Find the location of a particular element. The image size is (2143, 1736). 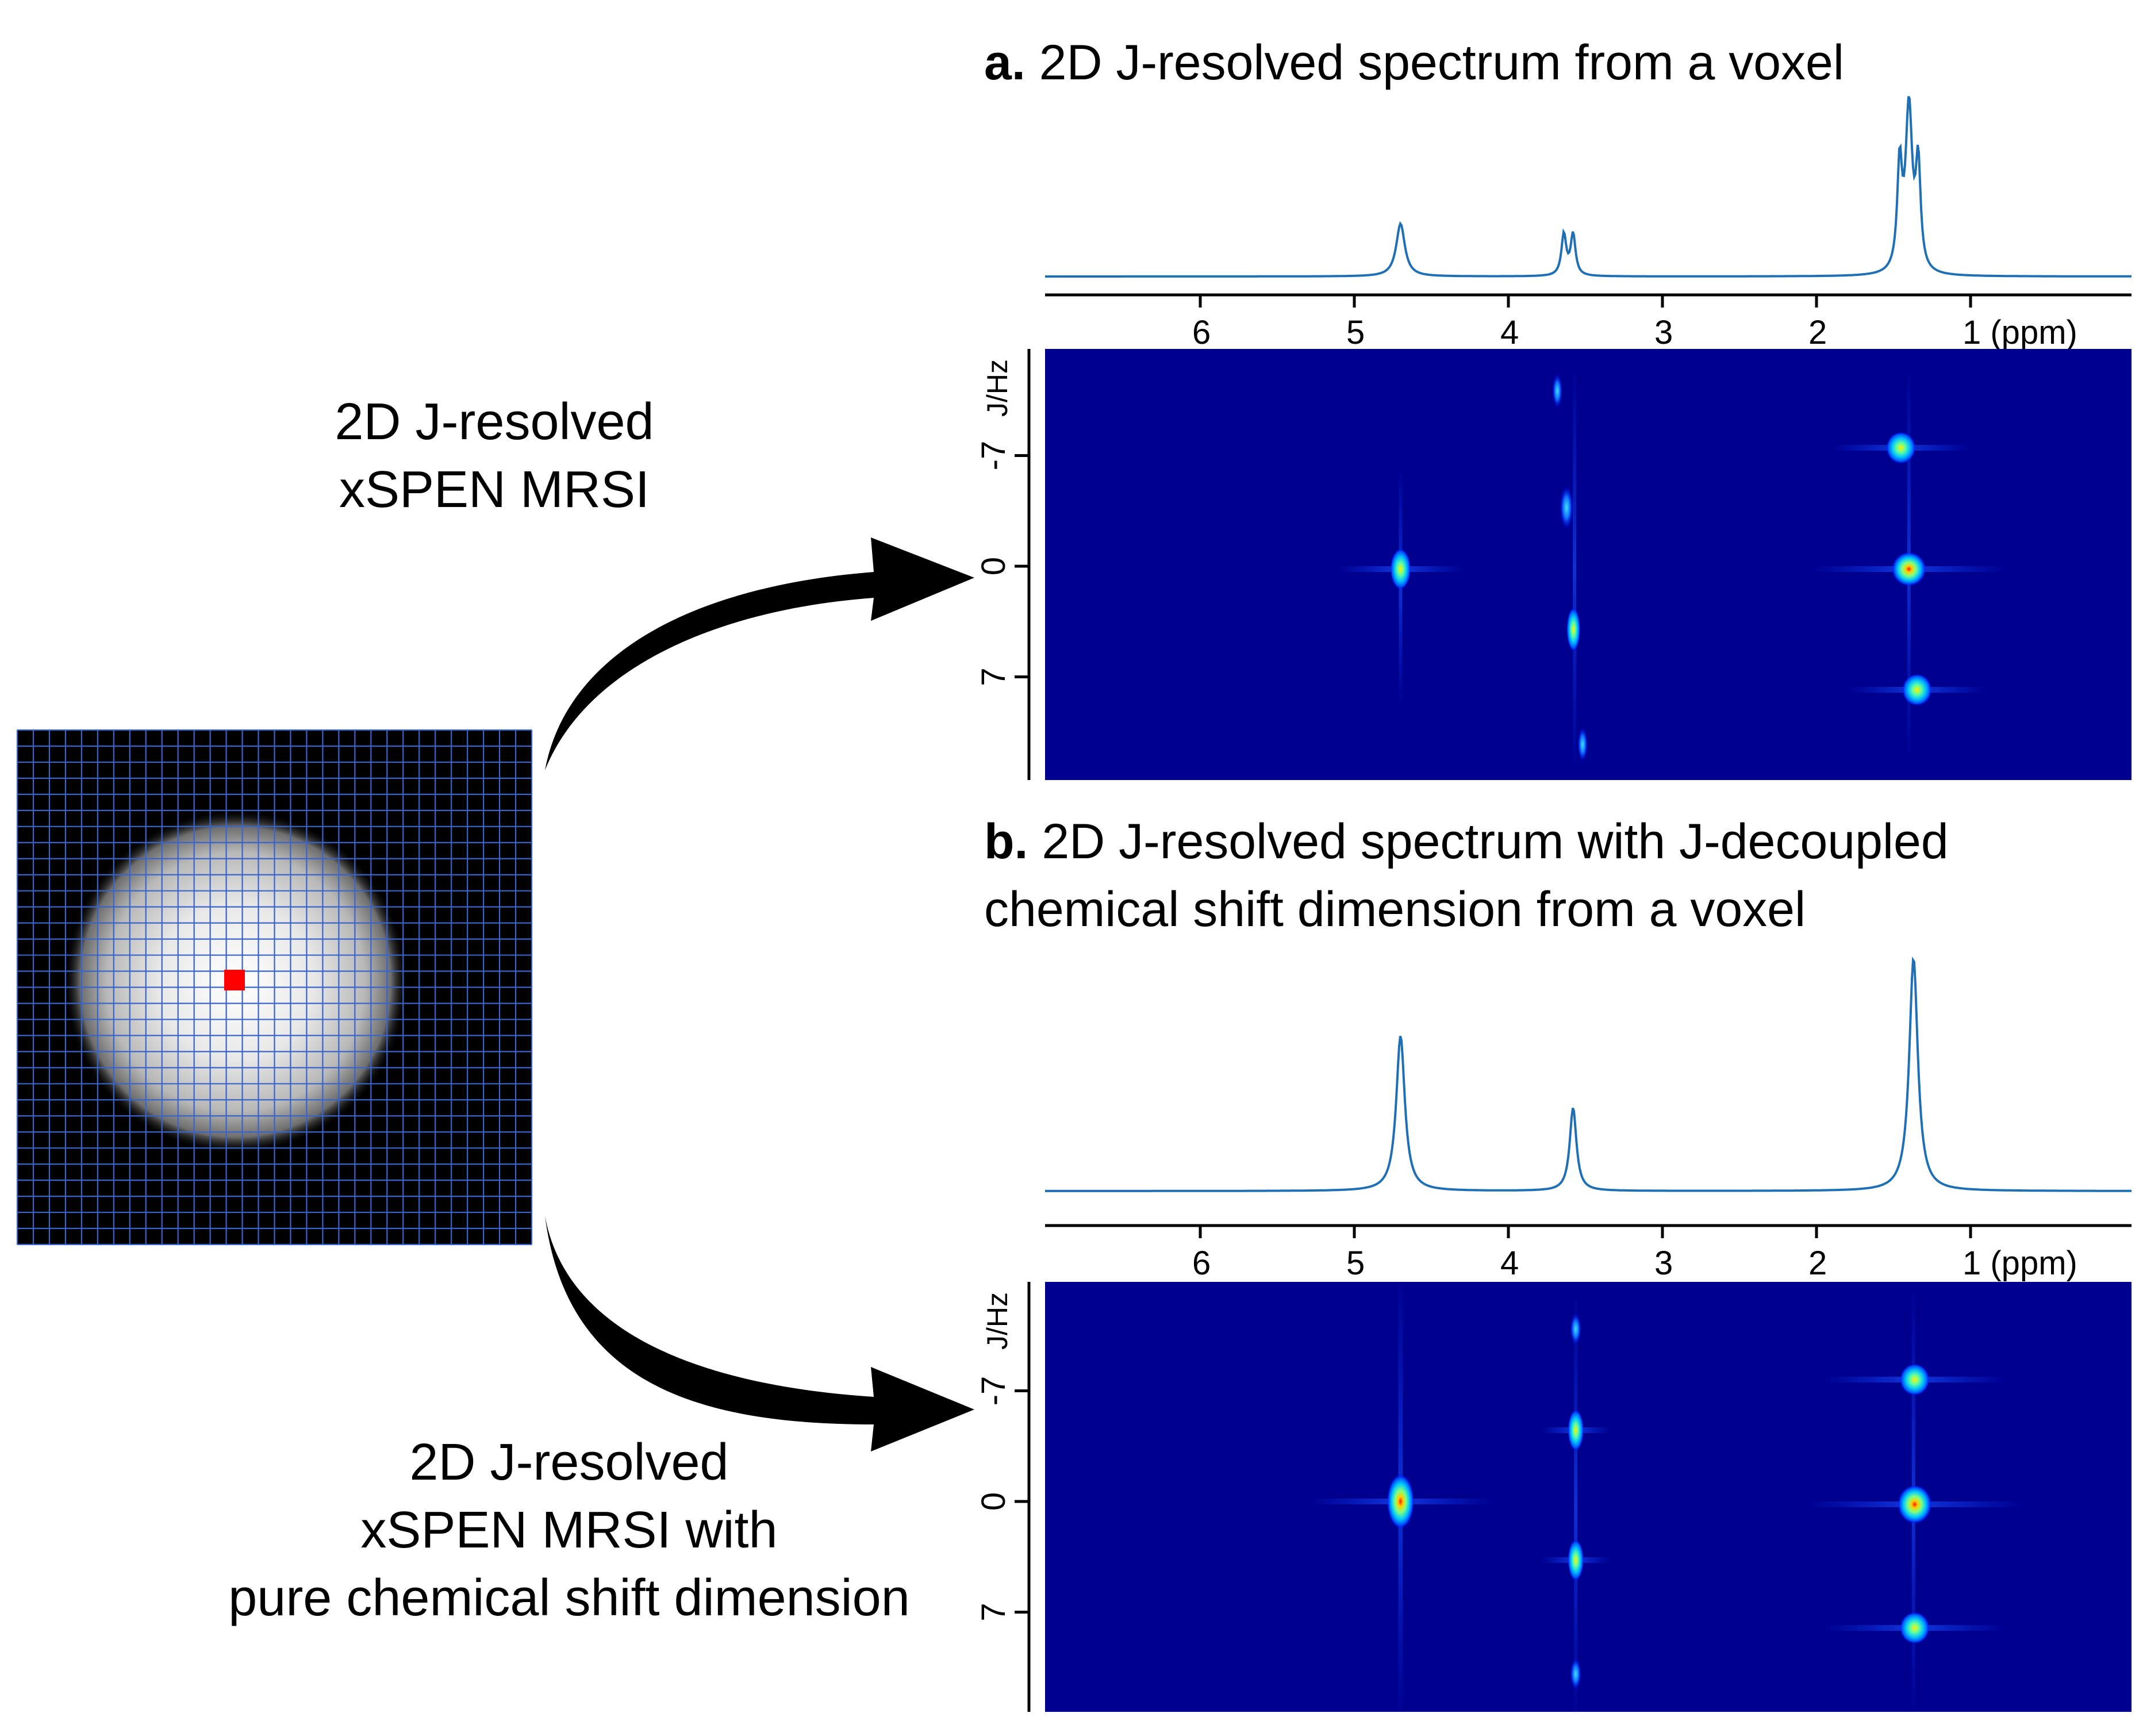

panel-a-2d-map is located at coordinates (1588, 564).